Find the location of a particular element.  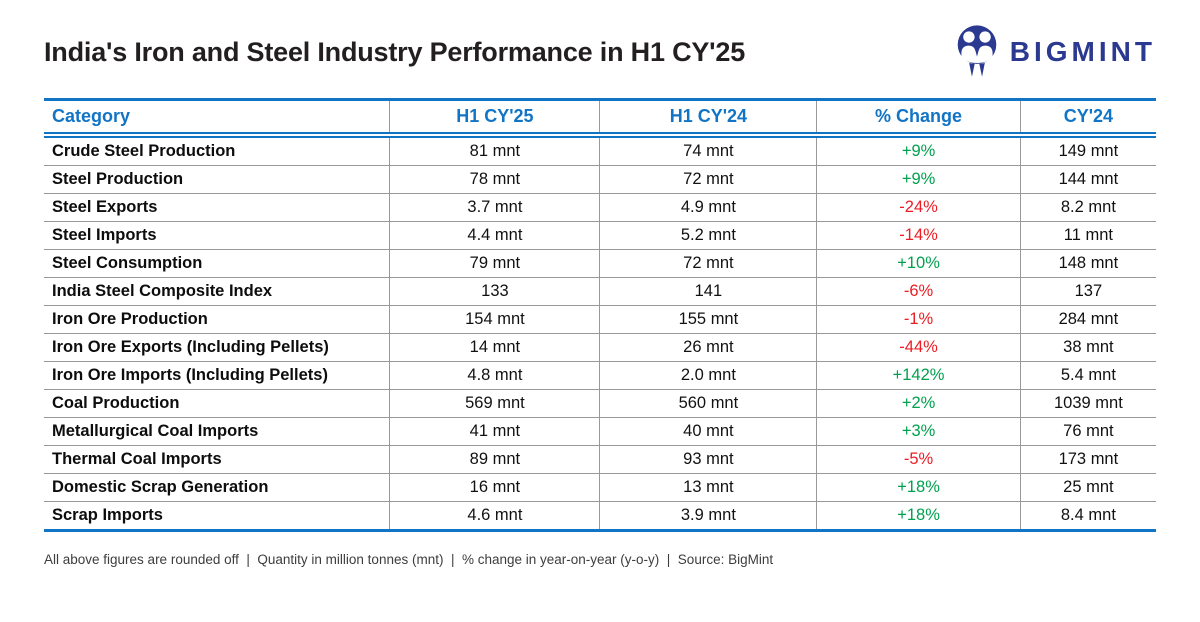

bigmint-mascot-icon is located at coordinates (977, 52).